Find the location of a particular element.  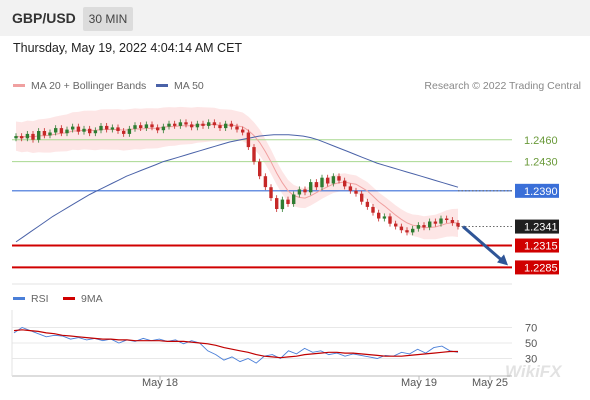

ma50-swatch-icon is located at coordinates (162, 85).